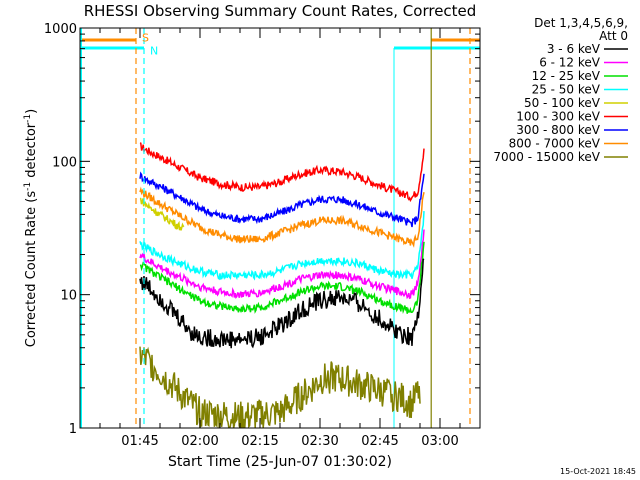 The width and height of the screenshot is (640, 480). Describe the element at coordinates (439, 441) in the screenshot. I see `x-tick-label: 03:00` at that location.